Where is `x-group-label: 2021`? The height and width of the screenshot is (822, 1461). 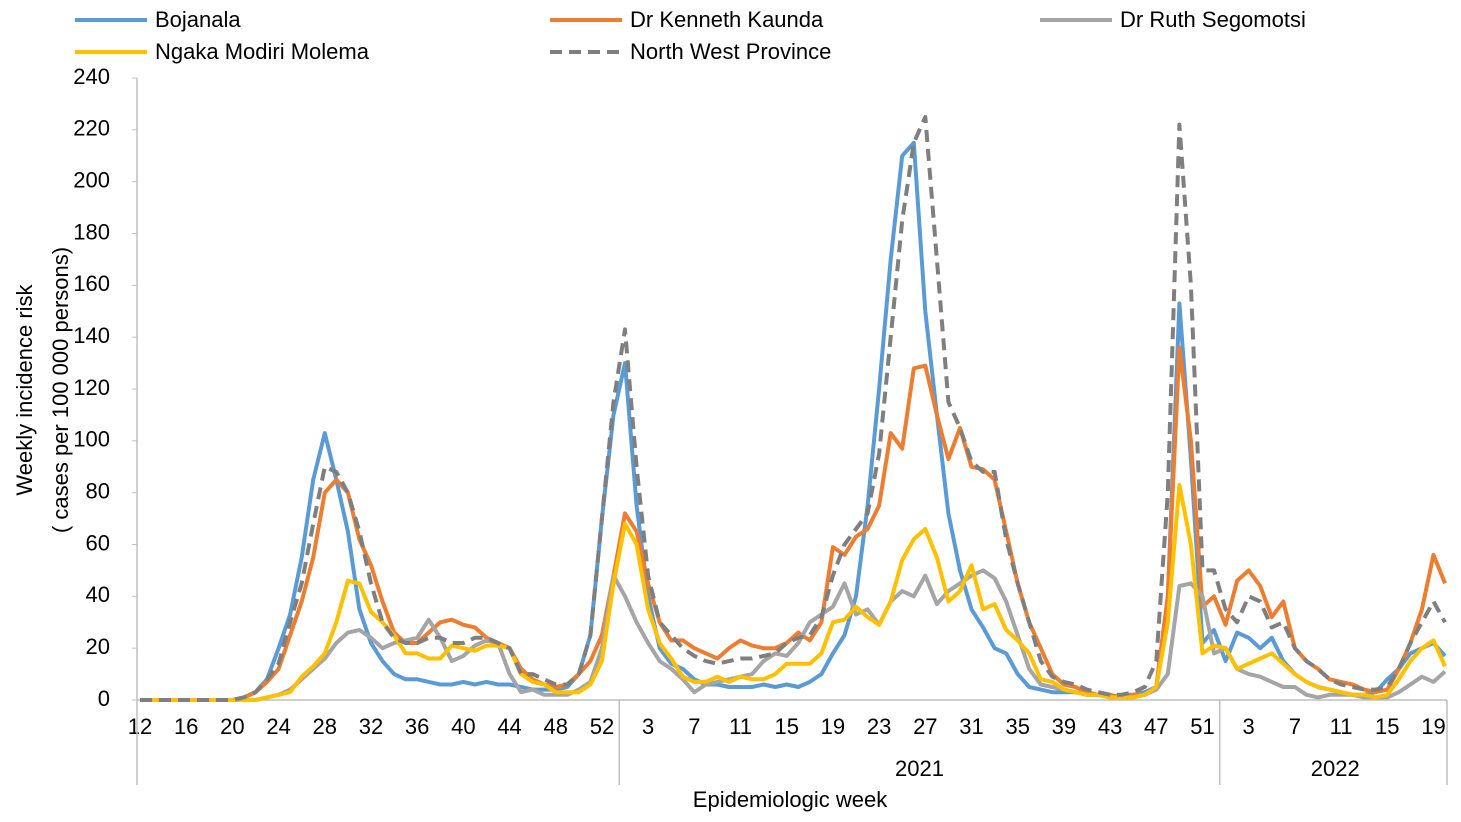 x-group-label: 2021 is located at coordinates (919, 768).